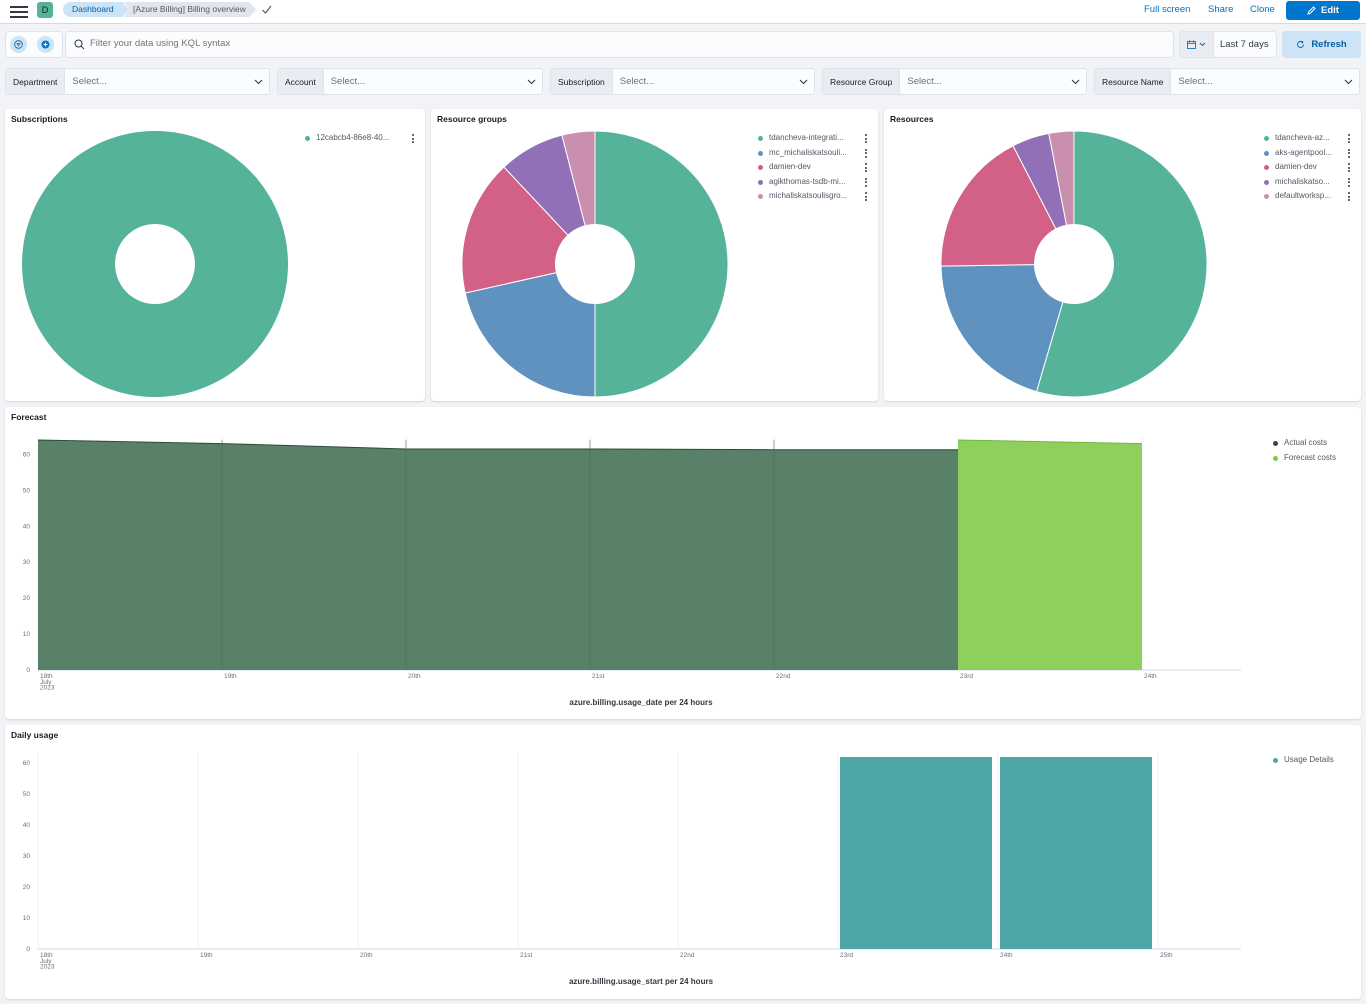 This screenshot has width=1366, height=1004. What do you see at coordinates (19, 11) in the screenshot?
I see `hamburger-menu-icon` at bounding box center [19, 11].